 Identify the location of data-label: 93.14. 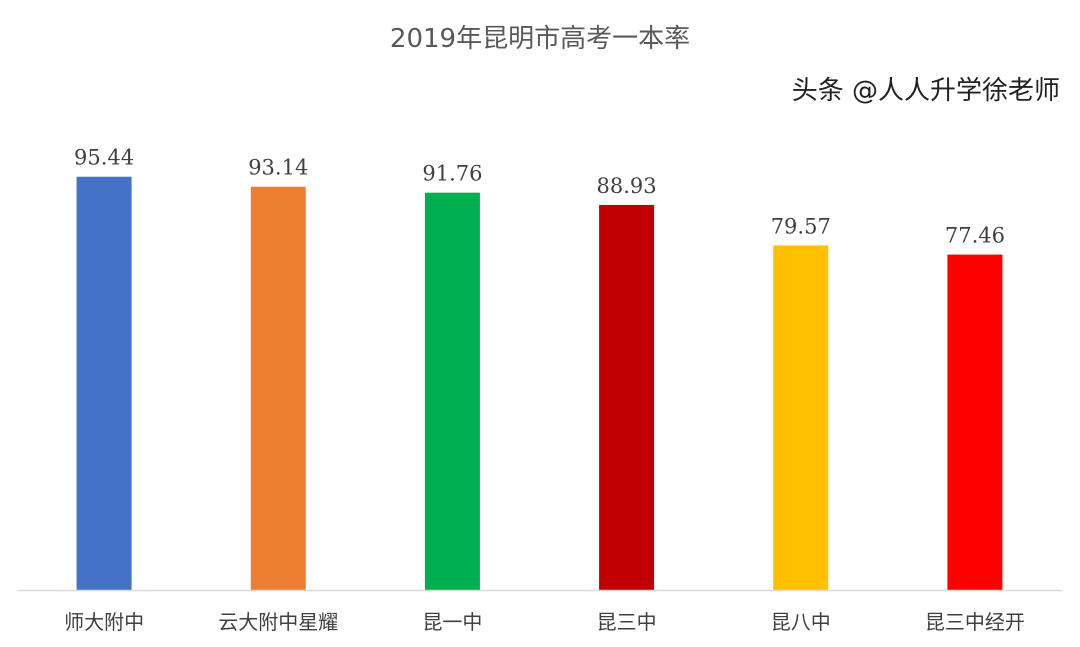
(278, 168).